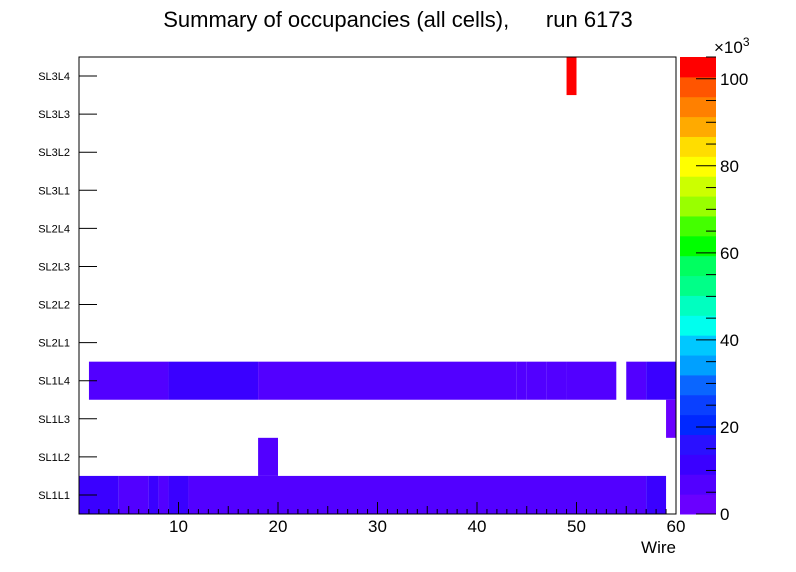 The width and height of the screenshot is (796, 572). What do you see at coordinates (477, 526) in the screenshot?
I see `x-tick-label: 40` at bounding box center [477, 526].